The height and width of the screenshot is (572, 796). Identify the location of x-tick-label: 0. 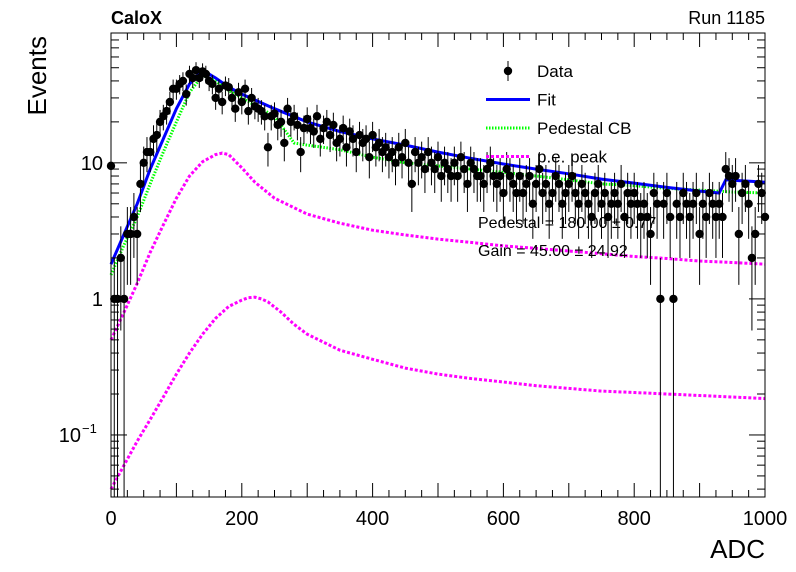
(110, 519).